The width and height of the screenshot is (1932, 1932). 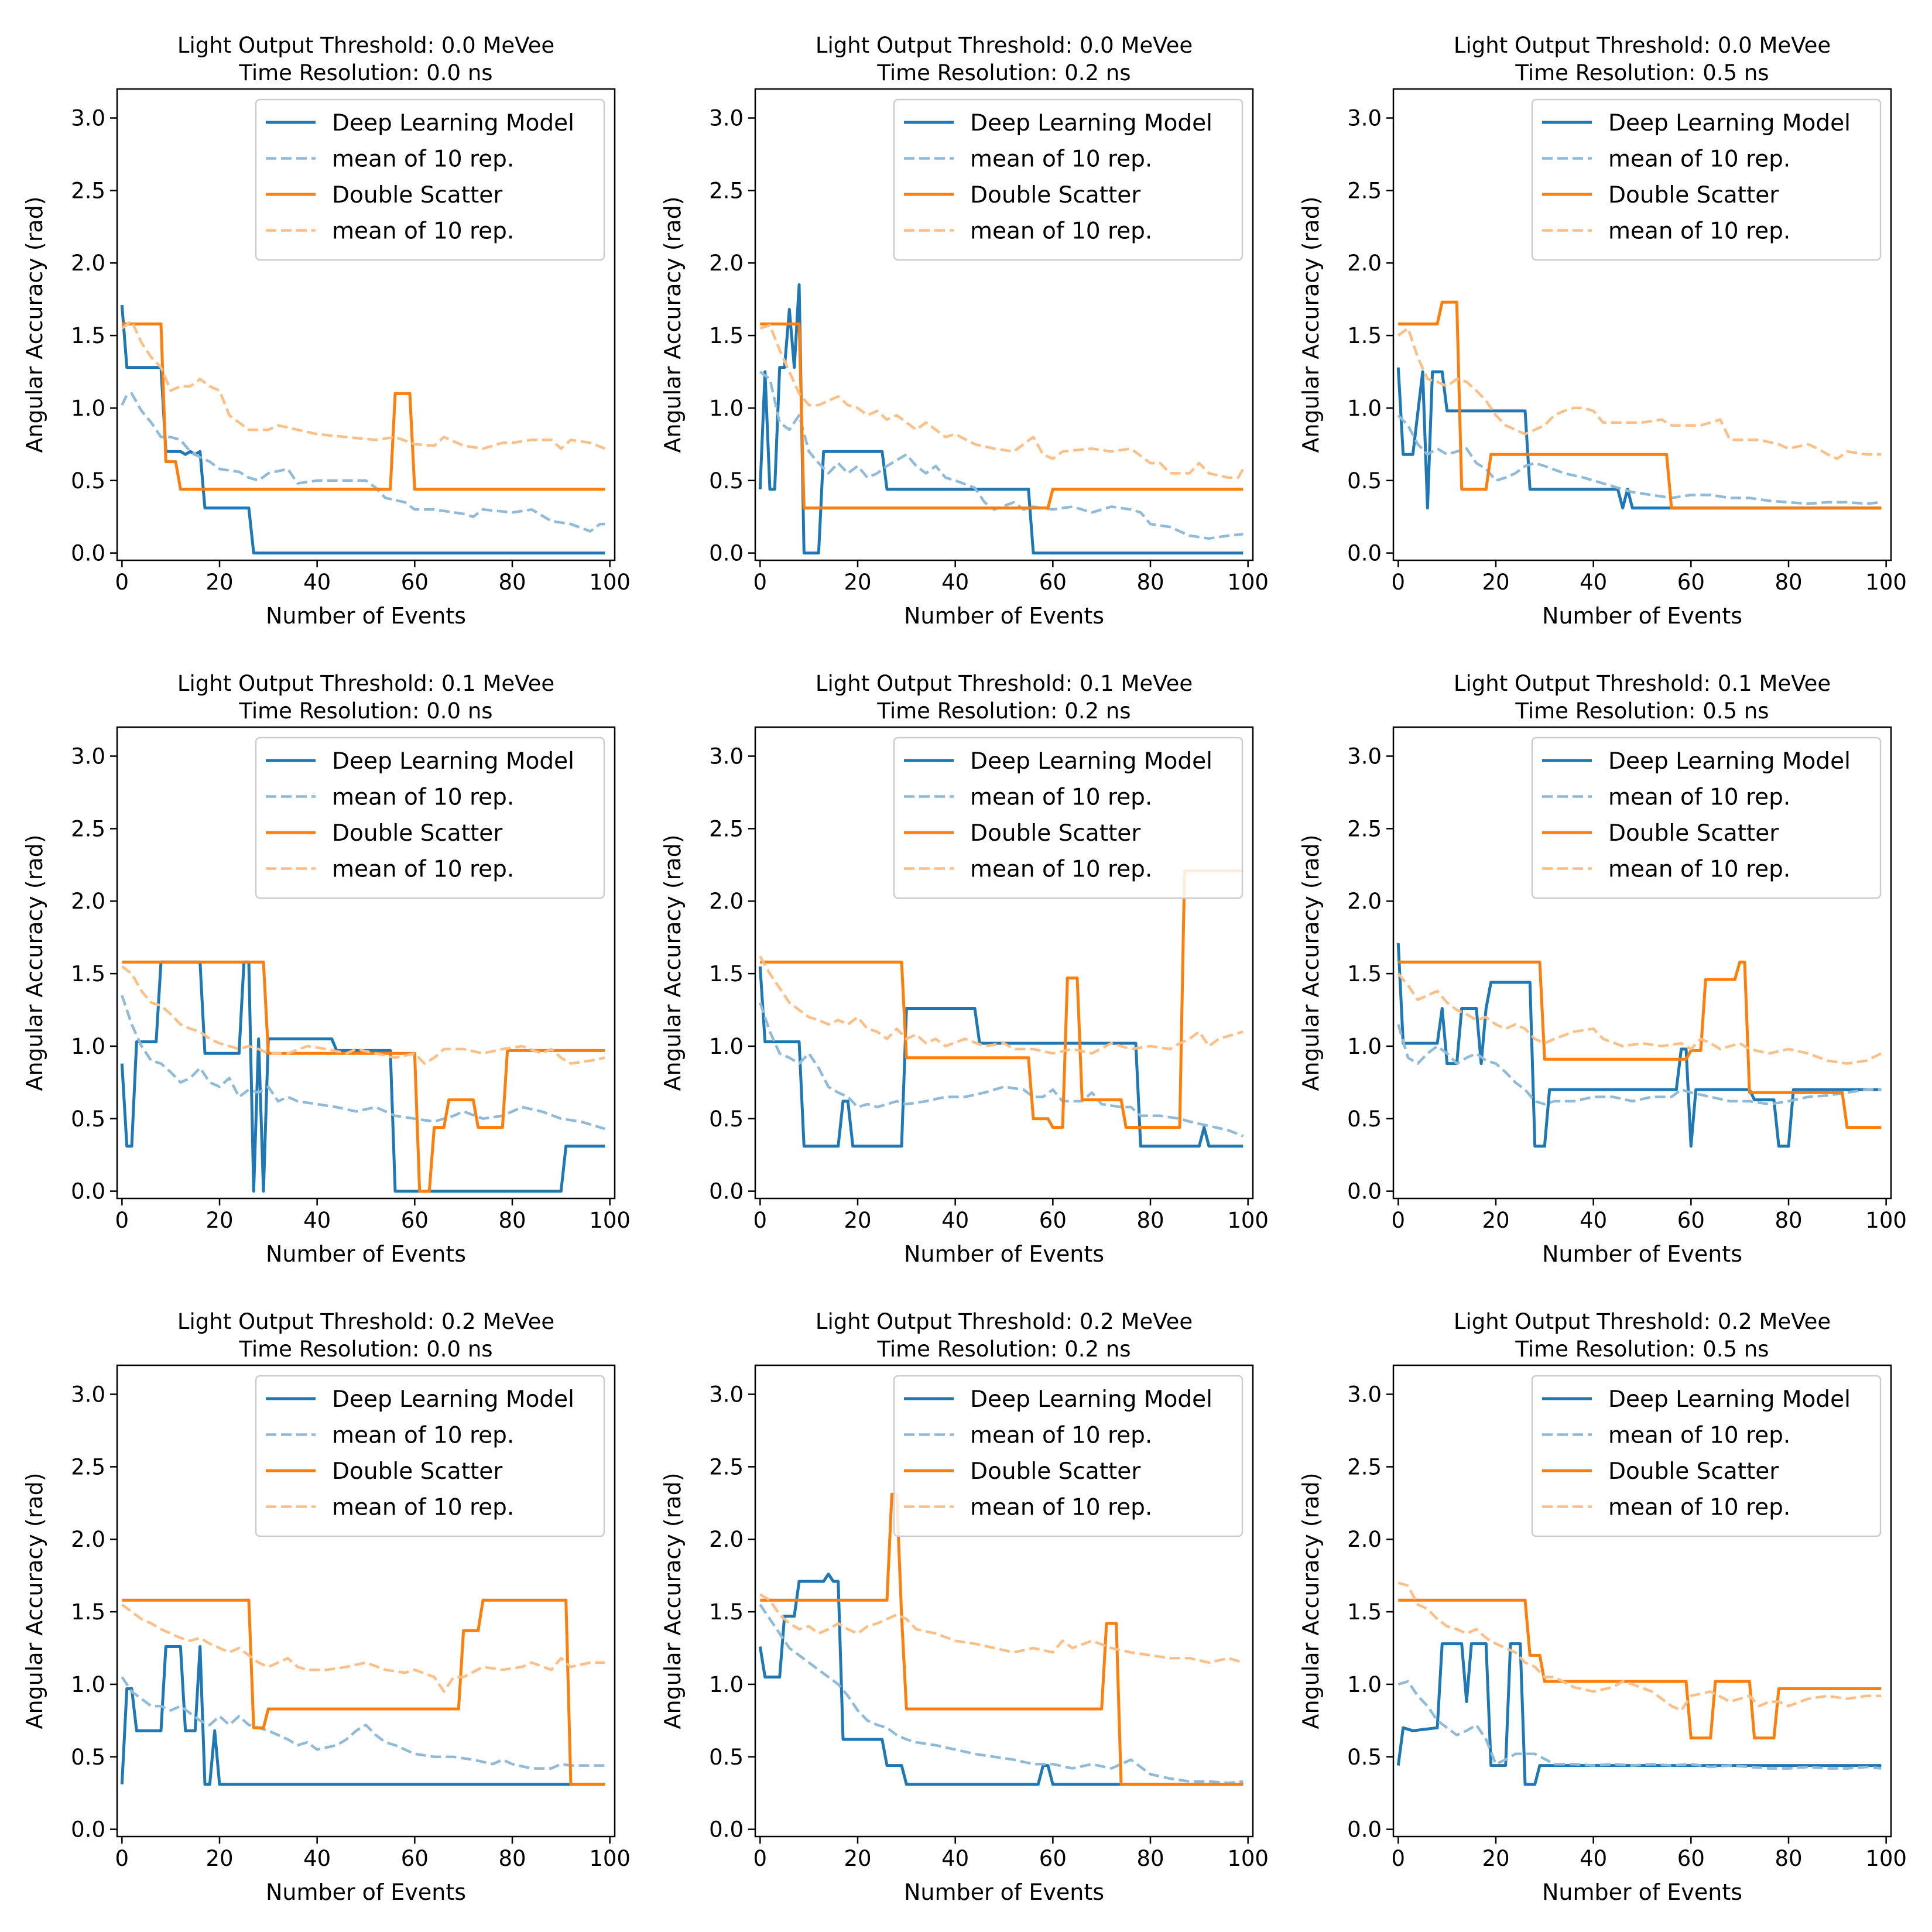 What do you see at coordinates (417, 833) in the screenshot?
I see `legend-label: Double Scatter` at bounding box center [417, 833].